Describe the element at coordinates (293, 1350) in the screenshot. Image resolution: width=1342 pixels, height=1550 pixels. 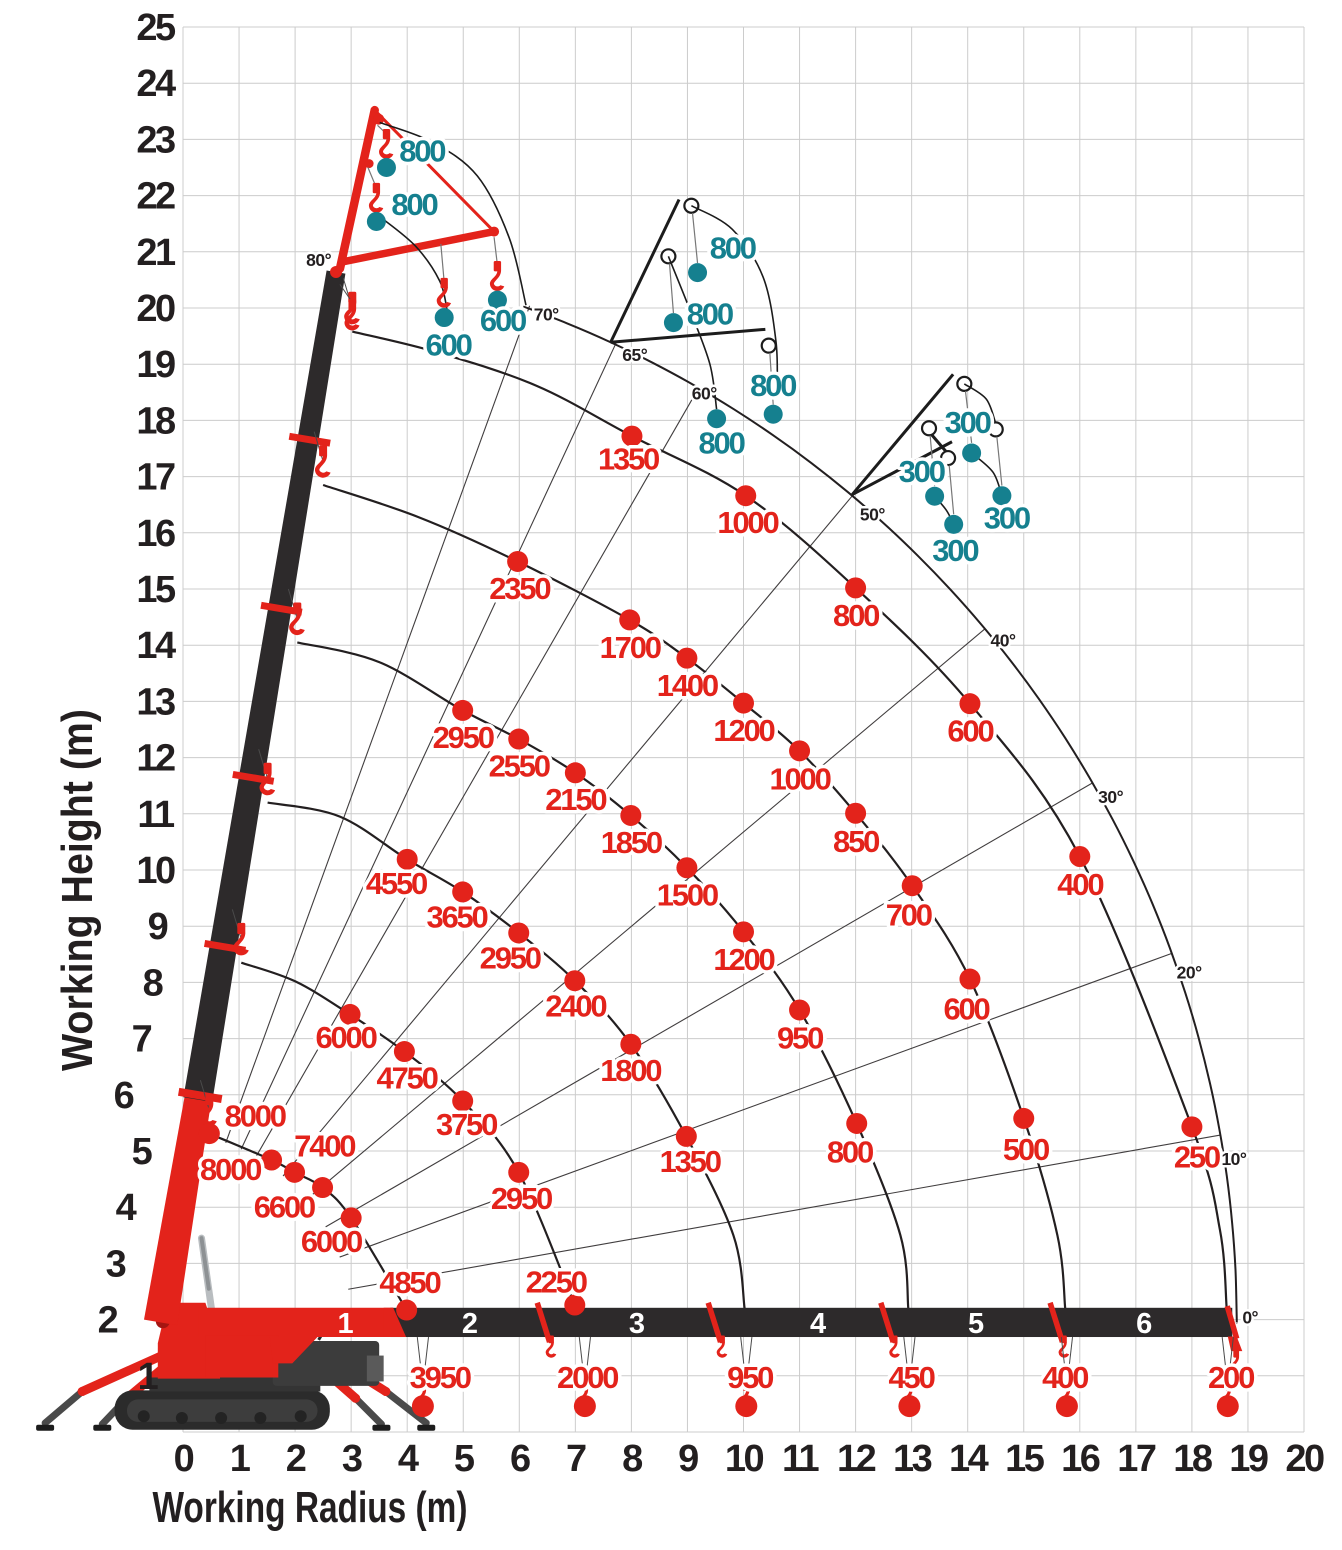
I see `boom-horizontal-support` at that location.